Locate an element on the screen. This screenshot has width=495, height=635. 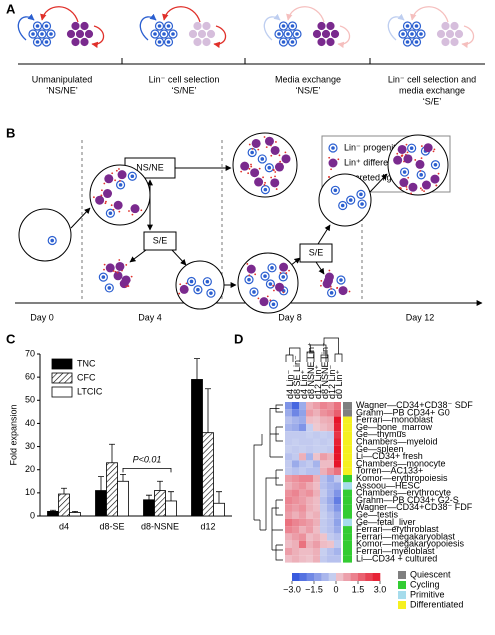
colorbar-label: 0 is located at coordinates (335, 589).